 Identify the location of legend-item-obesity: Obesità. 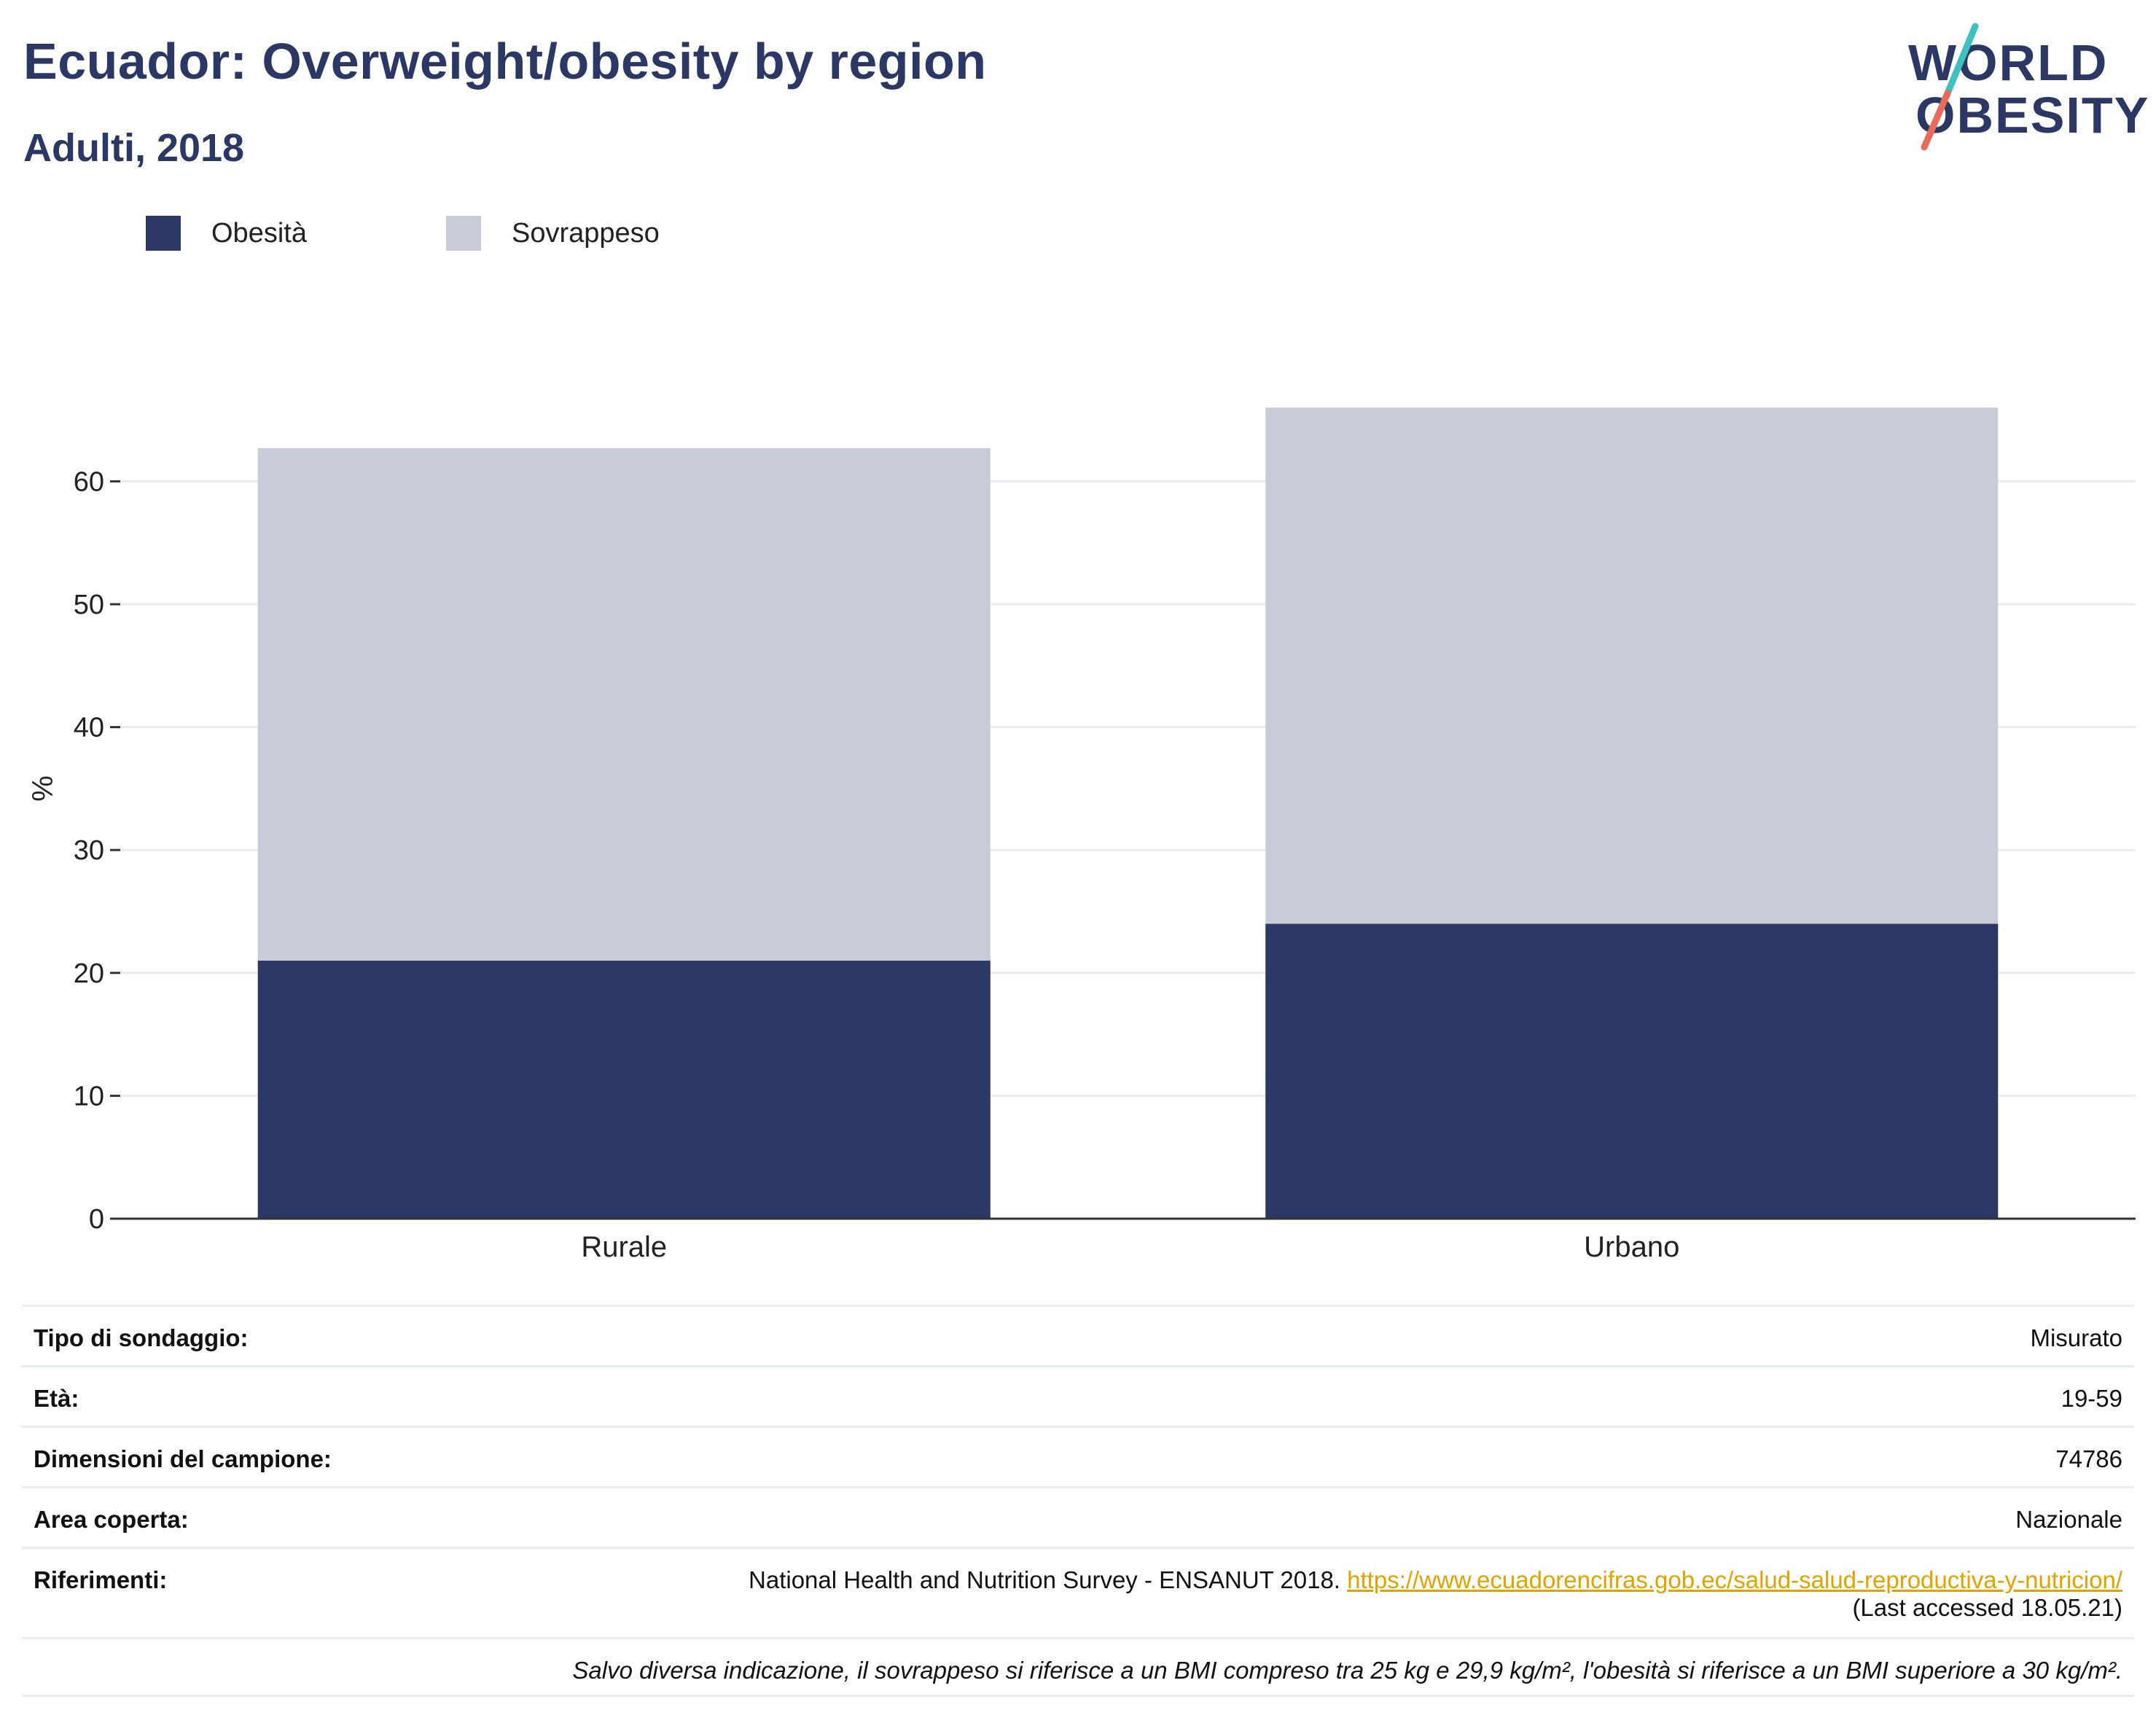
(227, 234).